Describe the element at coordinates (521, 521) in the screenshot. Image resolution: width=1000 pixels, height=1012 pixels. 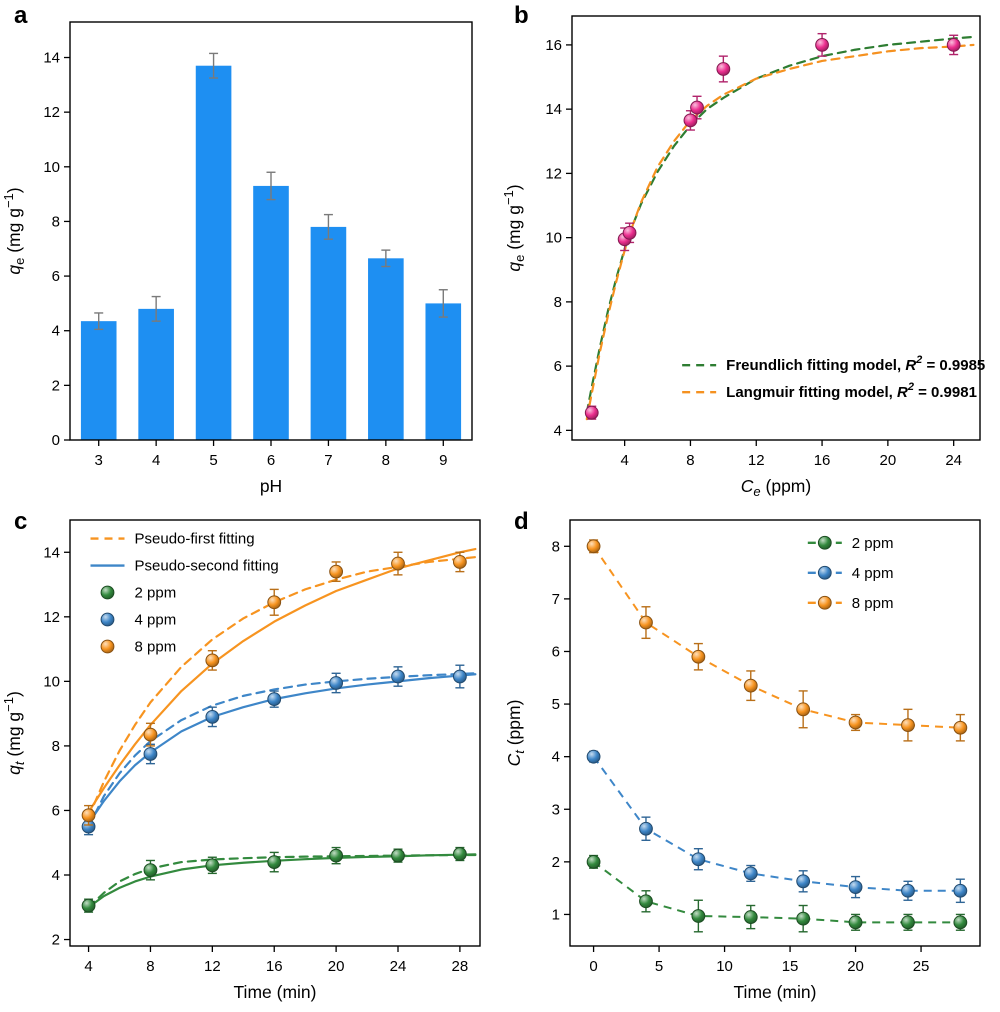
I see `panel-label-d: d` at that location.